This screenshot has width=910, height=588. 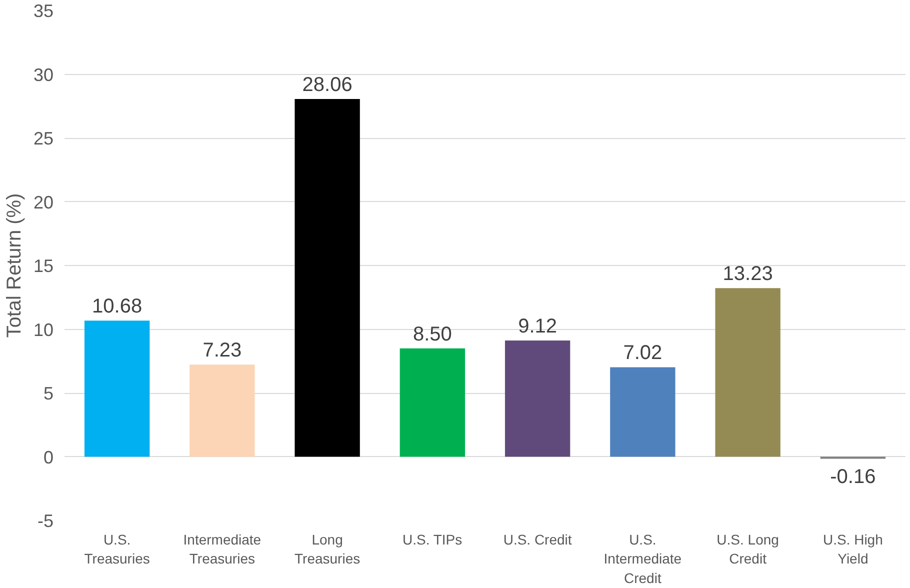 I want to click on data-label: 9.12, so click(x=538, y=326).